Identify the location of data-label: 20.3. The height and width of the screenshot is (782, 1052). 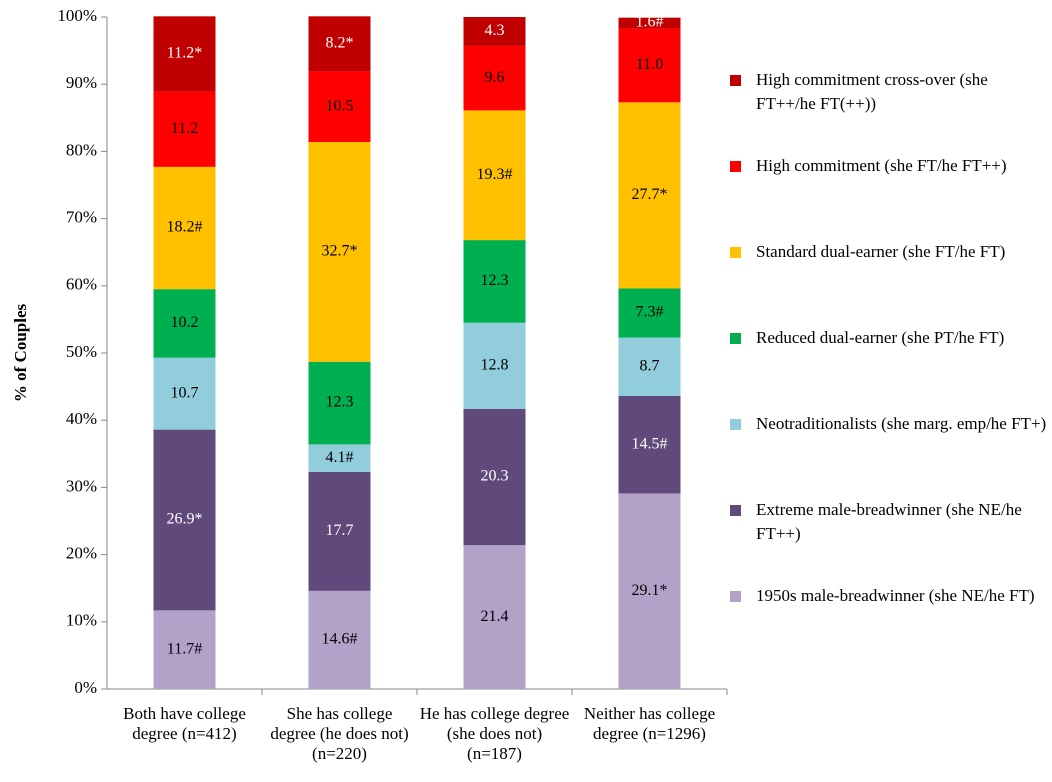
(495, 476).